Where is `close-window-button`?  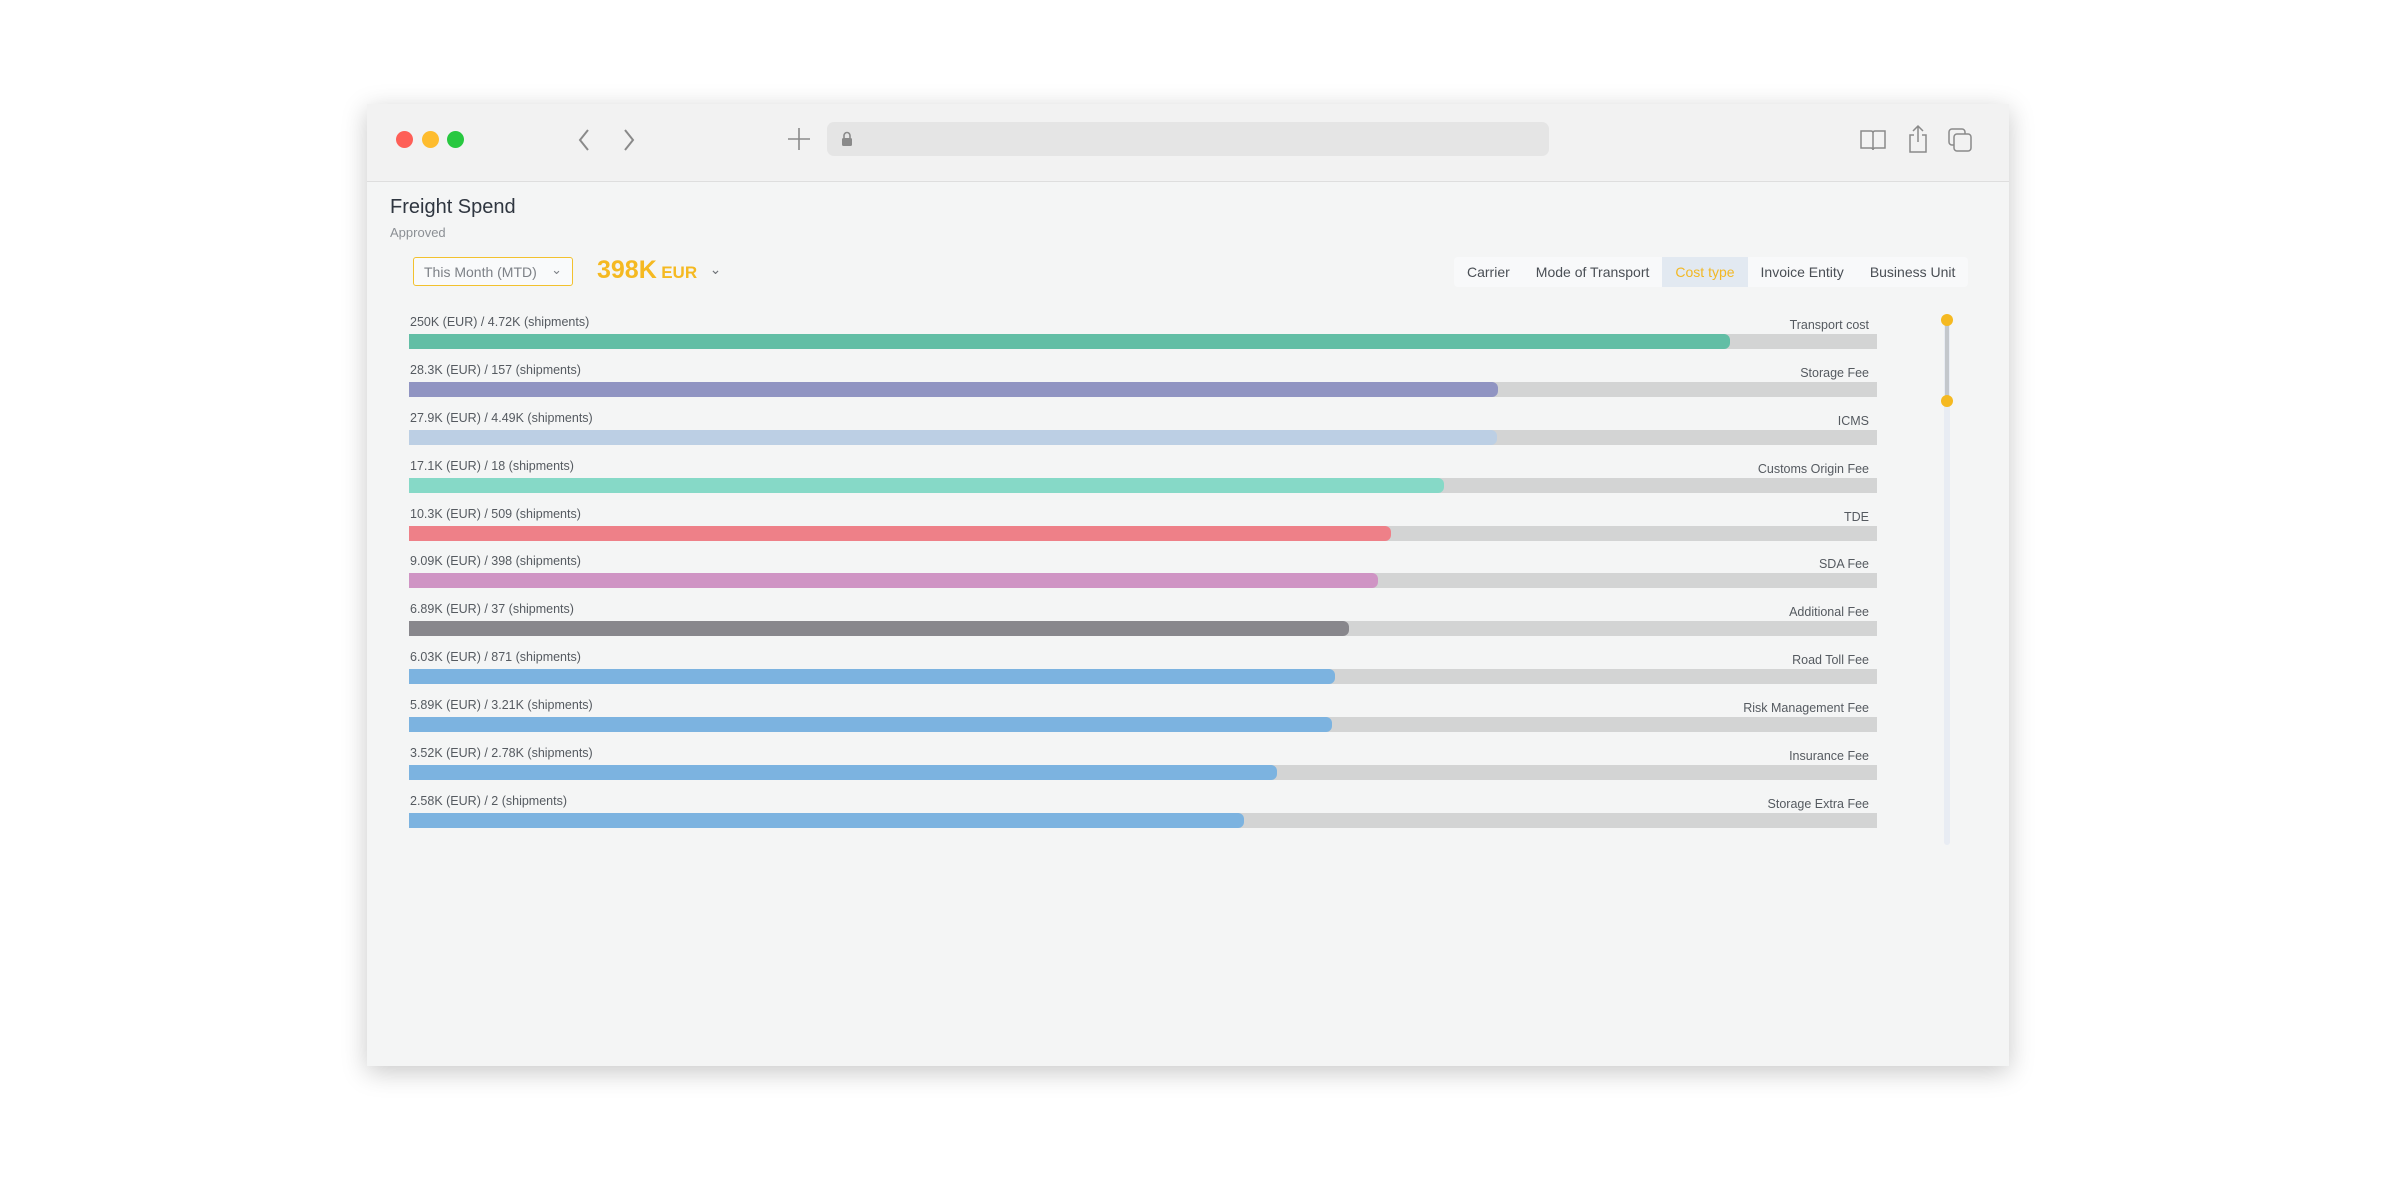
close-window-button is located at coordinates (404, 139).